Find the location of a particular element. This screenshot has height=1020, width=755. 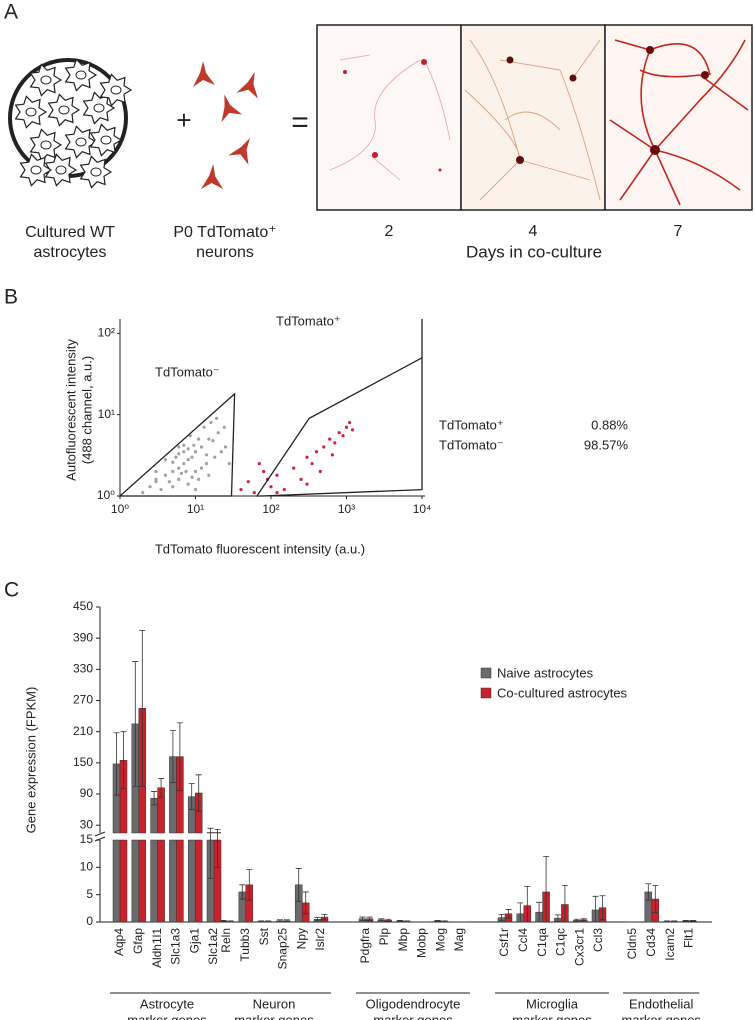

x-tick-label: Cd34 is located at coordinates (651, 942).